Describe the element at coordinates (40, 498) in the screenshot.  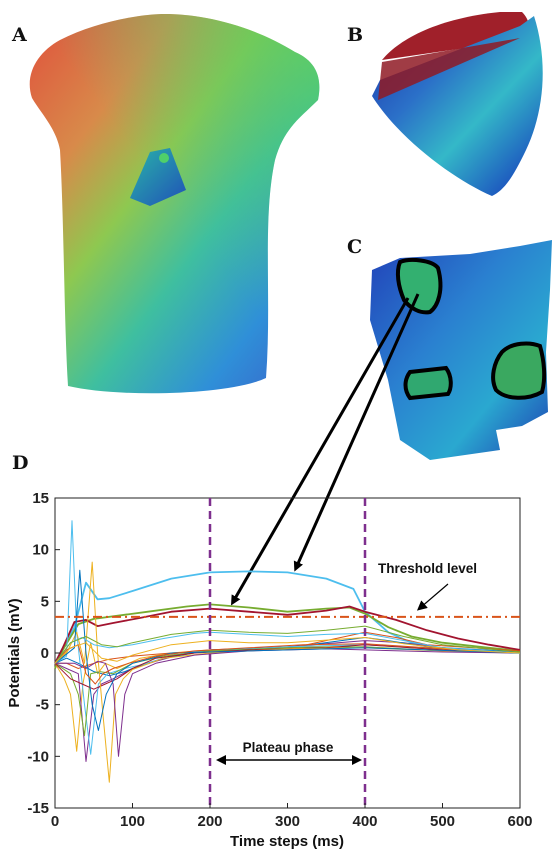
I see `y-tick-label: 15` at that location.